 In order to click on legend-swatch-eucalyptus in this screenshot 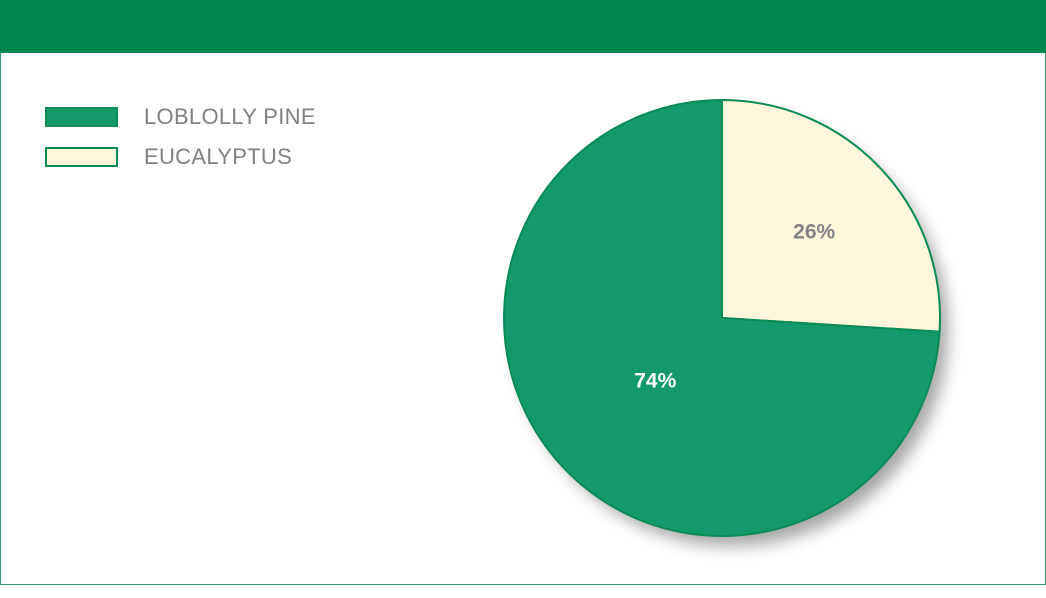, I will do `click(81, 157)`.